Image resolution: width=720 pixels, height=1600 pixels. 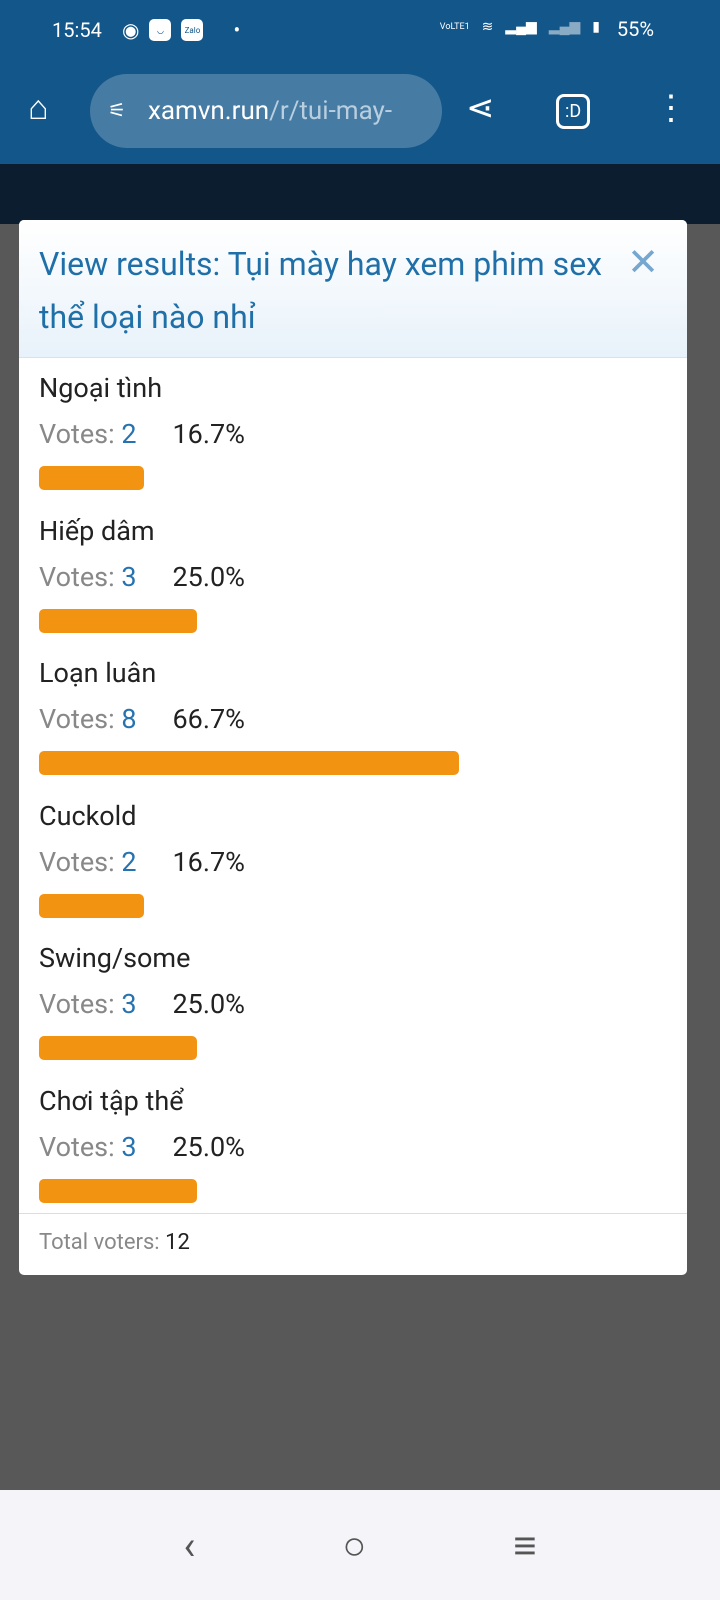 I want to click on option-label: Cuckold, so click(x=88, y=815).